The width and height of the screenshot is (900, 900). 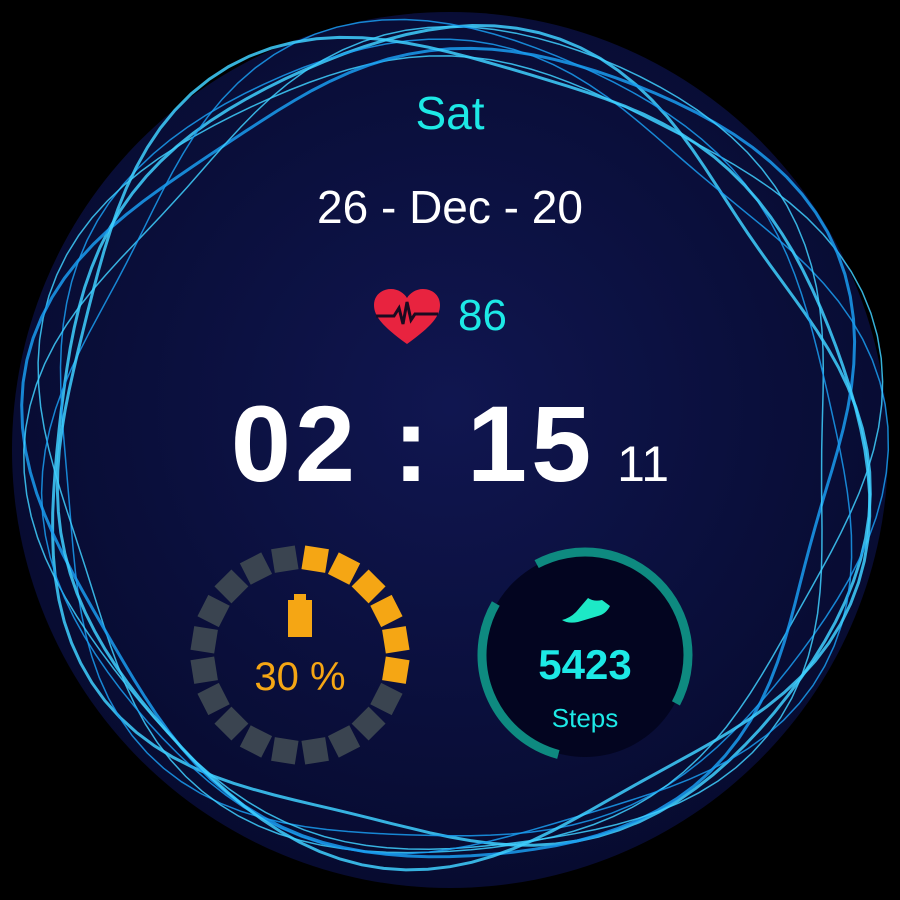 I want to click on steps-count: 5423, so click(x=585, y=664).